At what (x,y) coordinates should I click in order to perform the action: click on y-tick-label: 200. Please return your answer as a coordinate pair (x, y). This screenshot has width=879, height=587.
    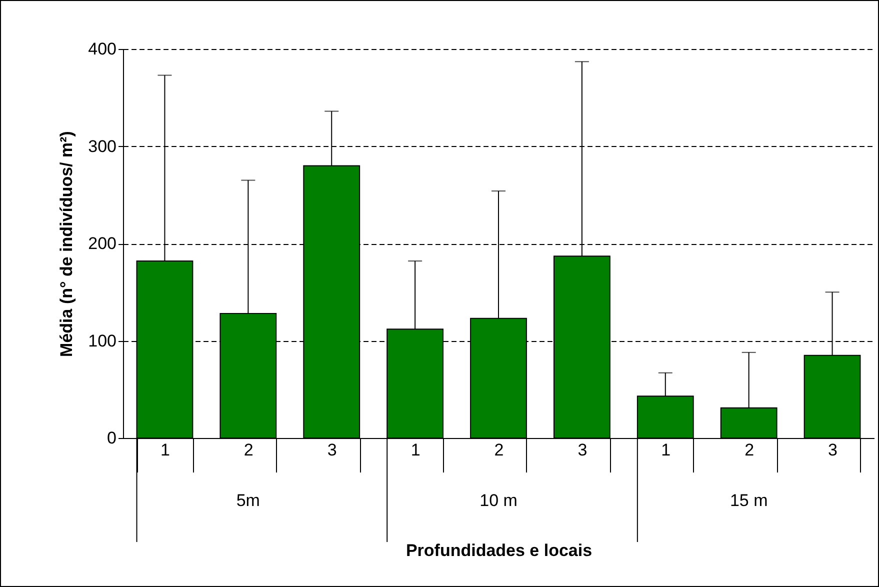
    Looking at the image, I should click on (102, 243).